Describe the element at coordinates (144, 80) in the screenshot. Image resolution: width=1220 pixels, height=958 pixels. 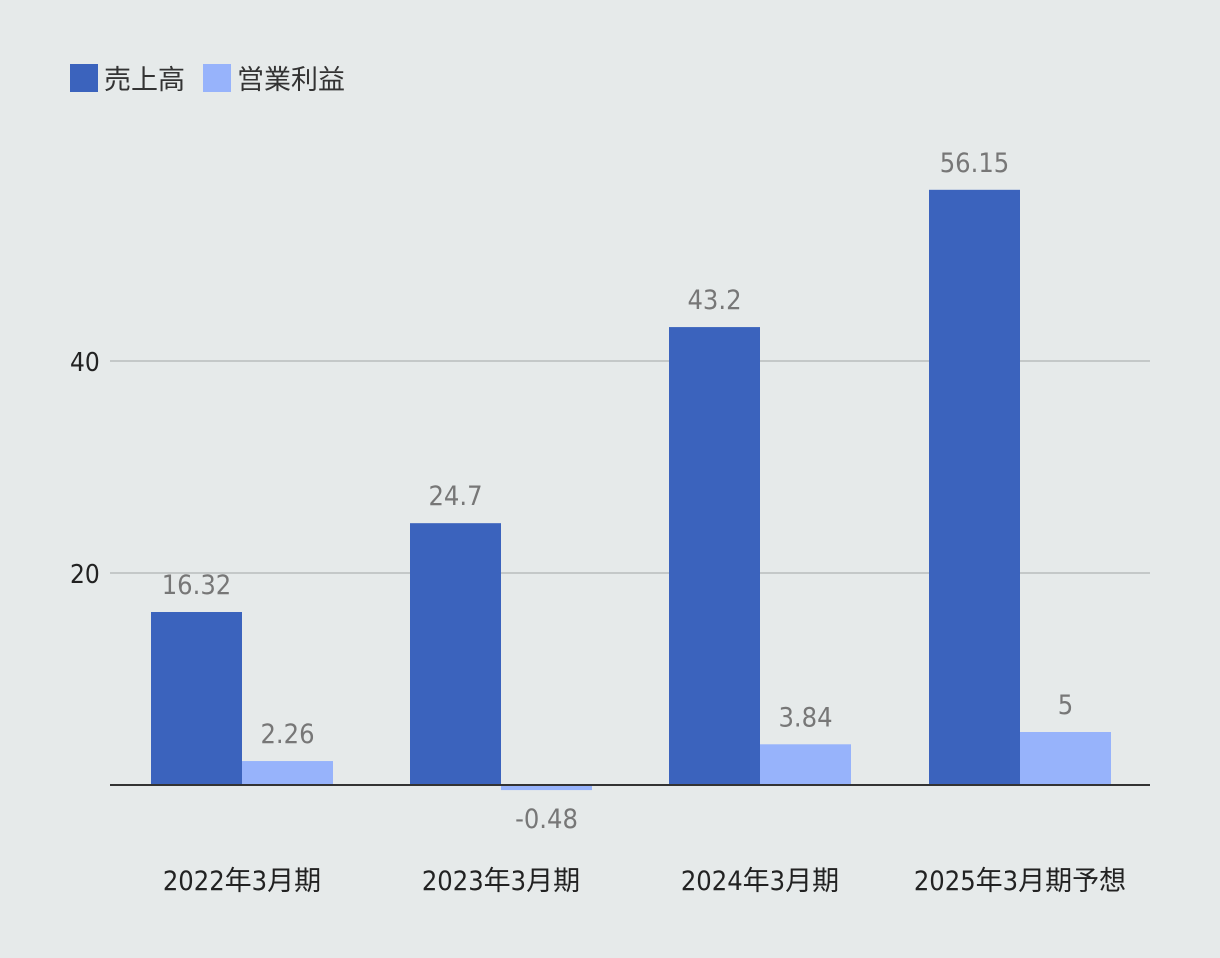
I see `legend-label-sales: 売上高` at that location.